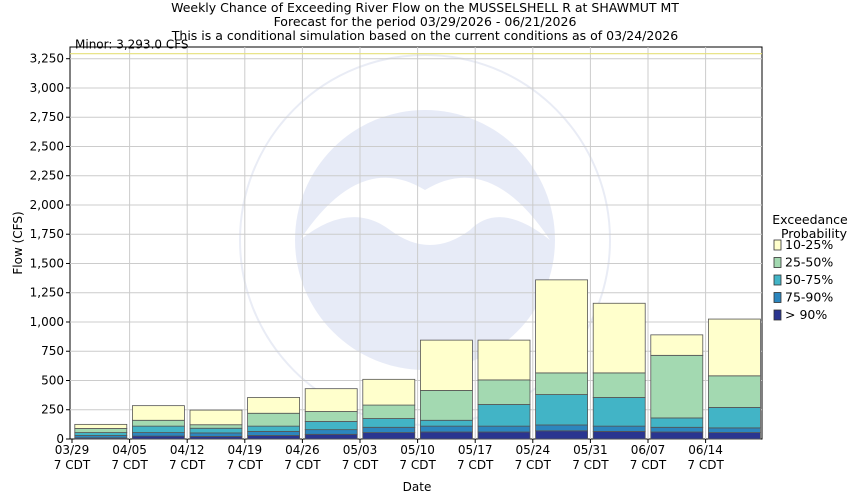 This screenshot has width=850, height=500. I want to click on x-axis-label: Date, so click(417, 487).